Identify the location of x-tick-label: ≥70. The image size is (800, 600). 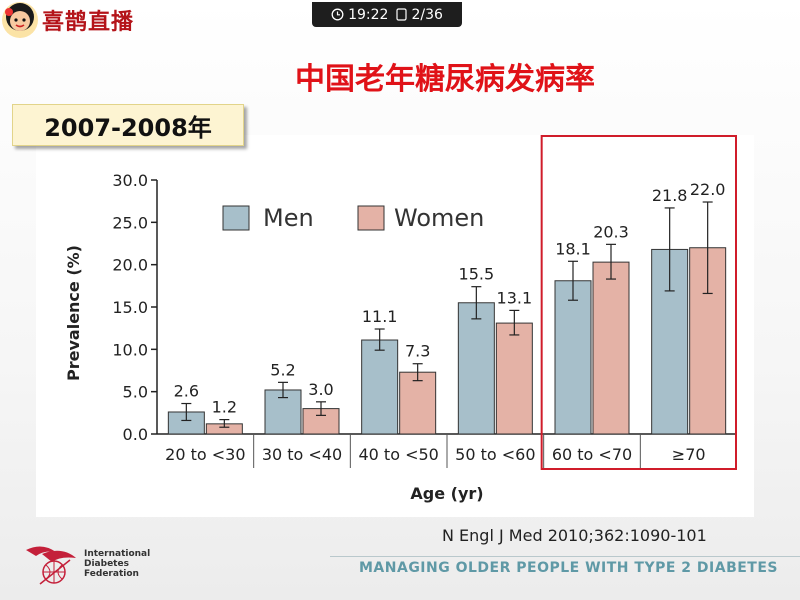
(689, 454).